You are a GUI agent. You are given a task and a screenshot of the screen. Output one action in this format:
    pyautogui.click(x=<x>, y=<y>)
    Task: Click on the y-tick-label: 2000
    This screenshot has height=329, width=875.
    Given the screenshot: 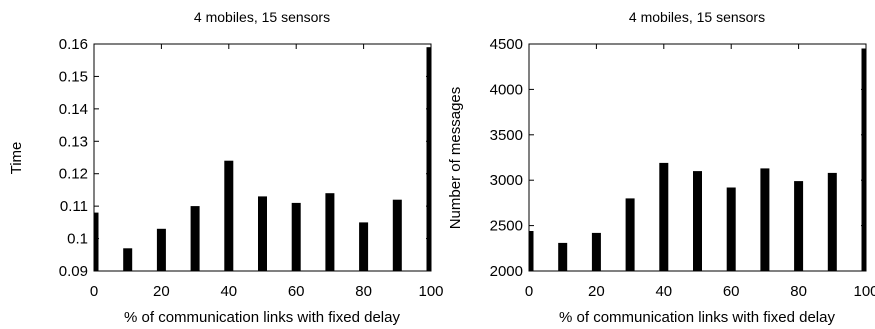 What is the action you would take?
    pyautogui.click(x=506, y=271)
    